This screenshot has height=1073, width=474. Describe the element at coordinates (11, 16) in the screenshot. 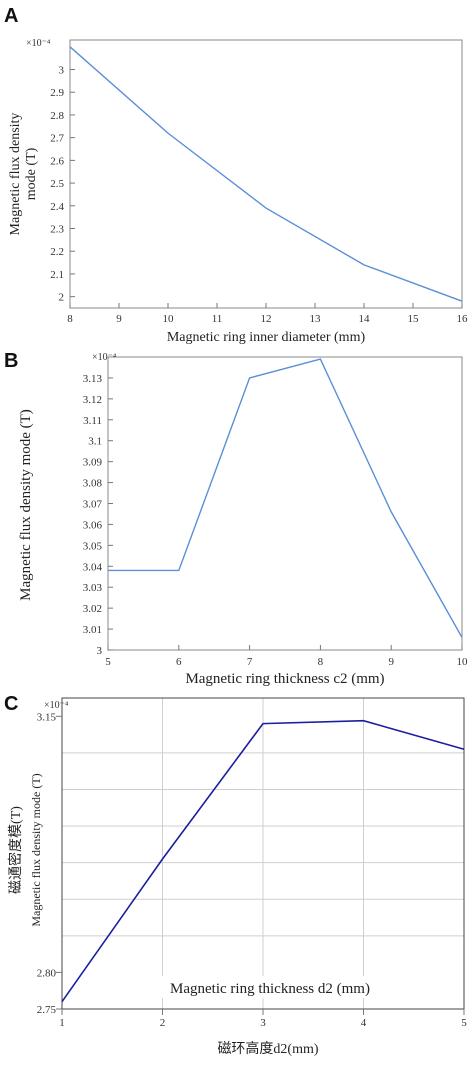

I see `panel-a-letter: A` at that location.